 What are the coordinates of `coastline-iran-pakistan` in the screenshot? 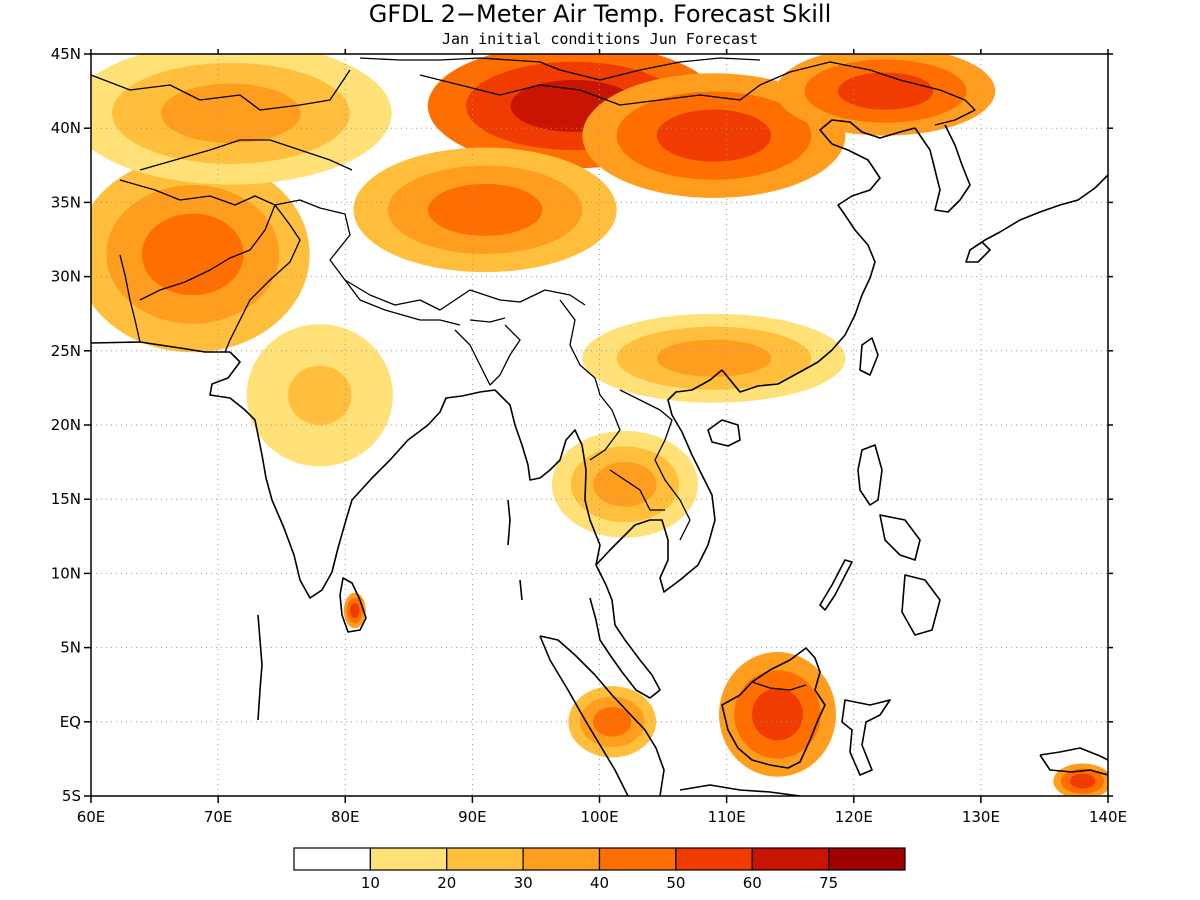 It's located at (160, 347).